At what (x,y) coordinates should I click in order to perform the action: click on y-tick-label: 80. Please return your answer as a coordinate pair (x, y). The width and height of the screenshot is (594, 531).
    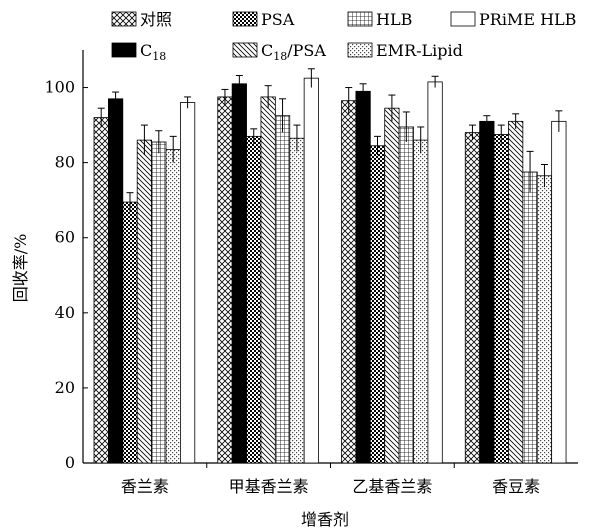
    Looking at the image, I should click on (65, 162).